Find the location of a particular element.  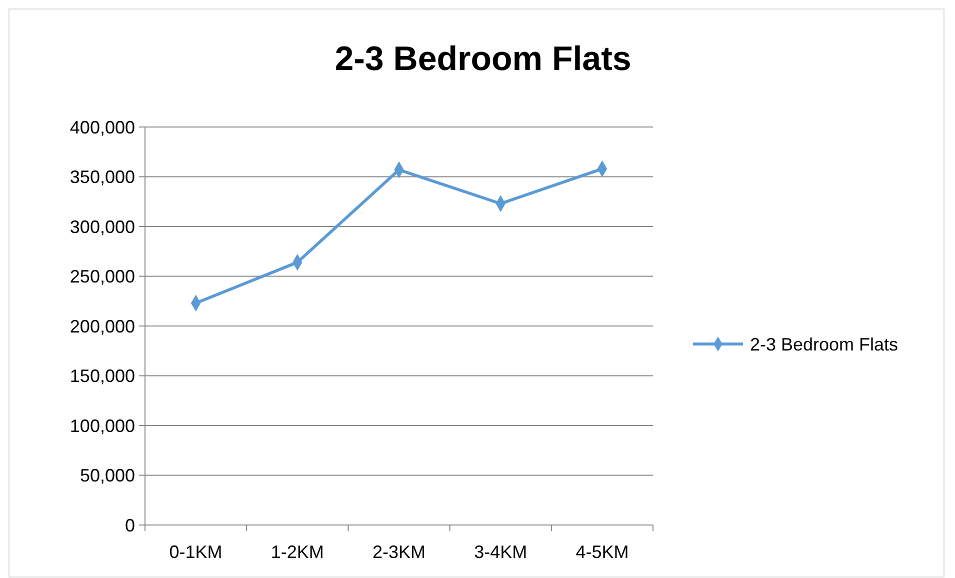

x-tick-label: 0-1KM is located at coordinates (195, 552).